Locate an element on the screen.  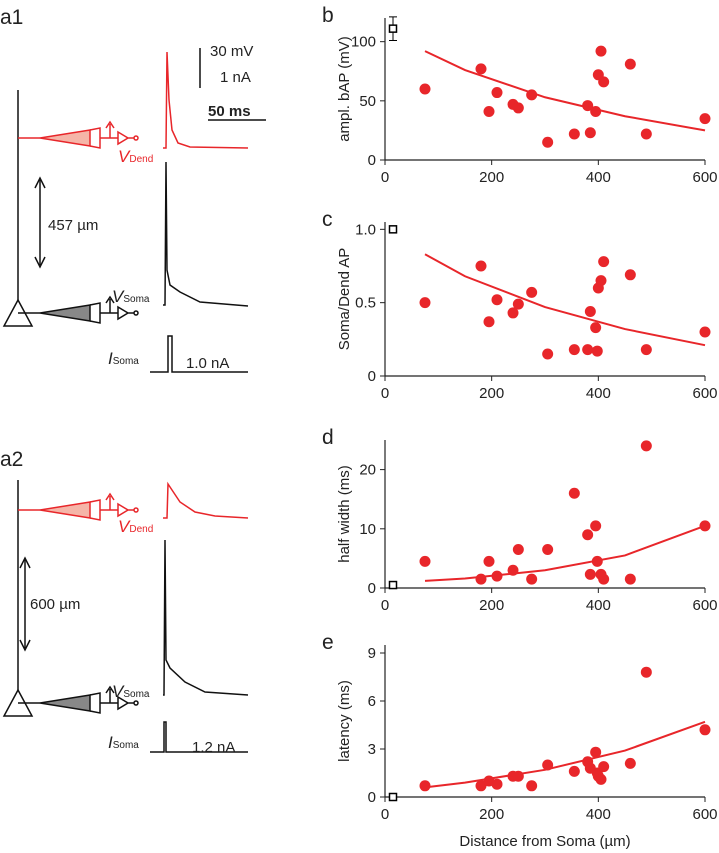
current-label: 1.0 nA is located at coordinates (207, 363).